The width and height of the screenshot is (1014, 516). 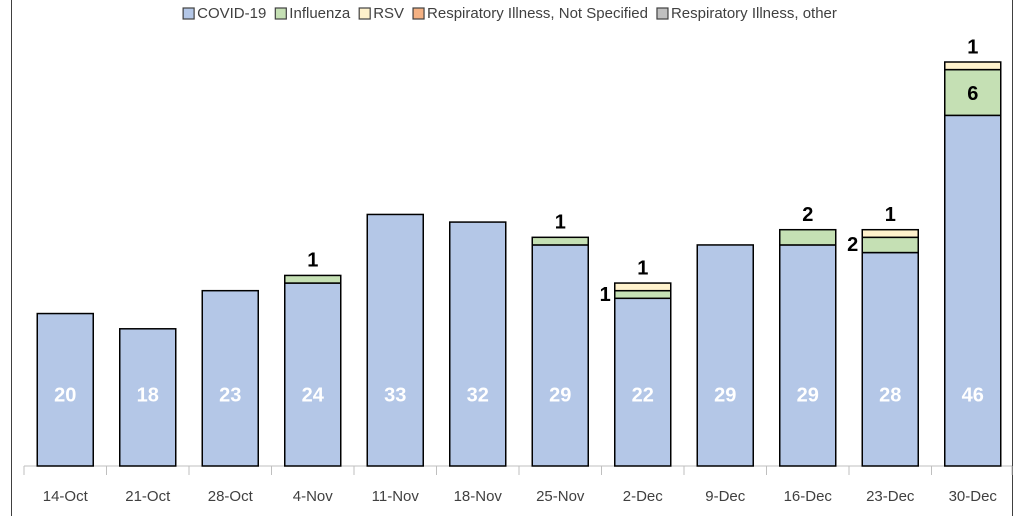 I want to click on x-tick-label: 28-Oct, so click(x=231, y=496).